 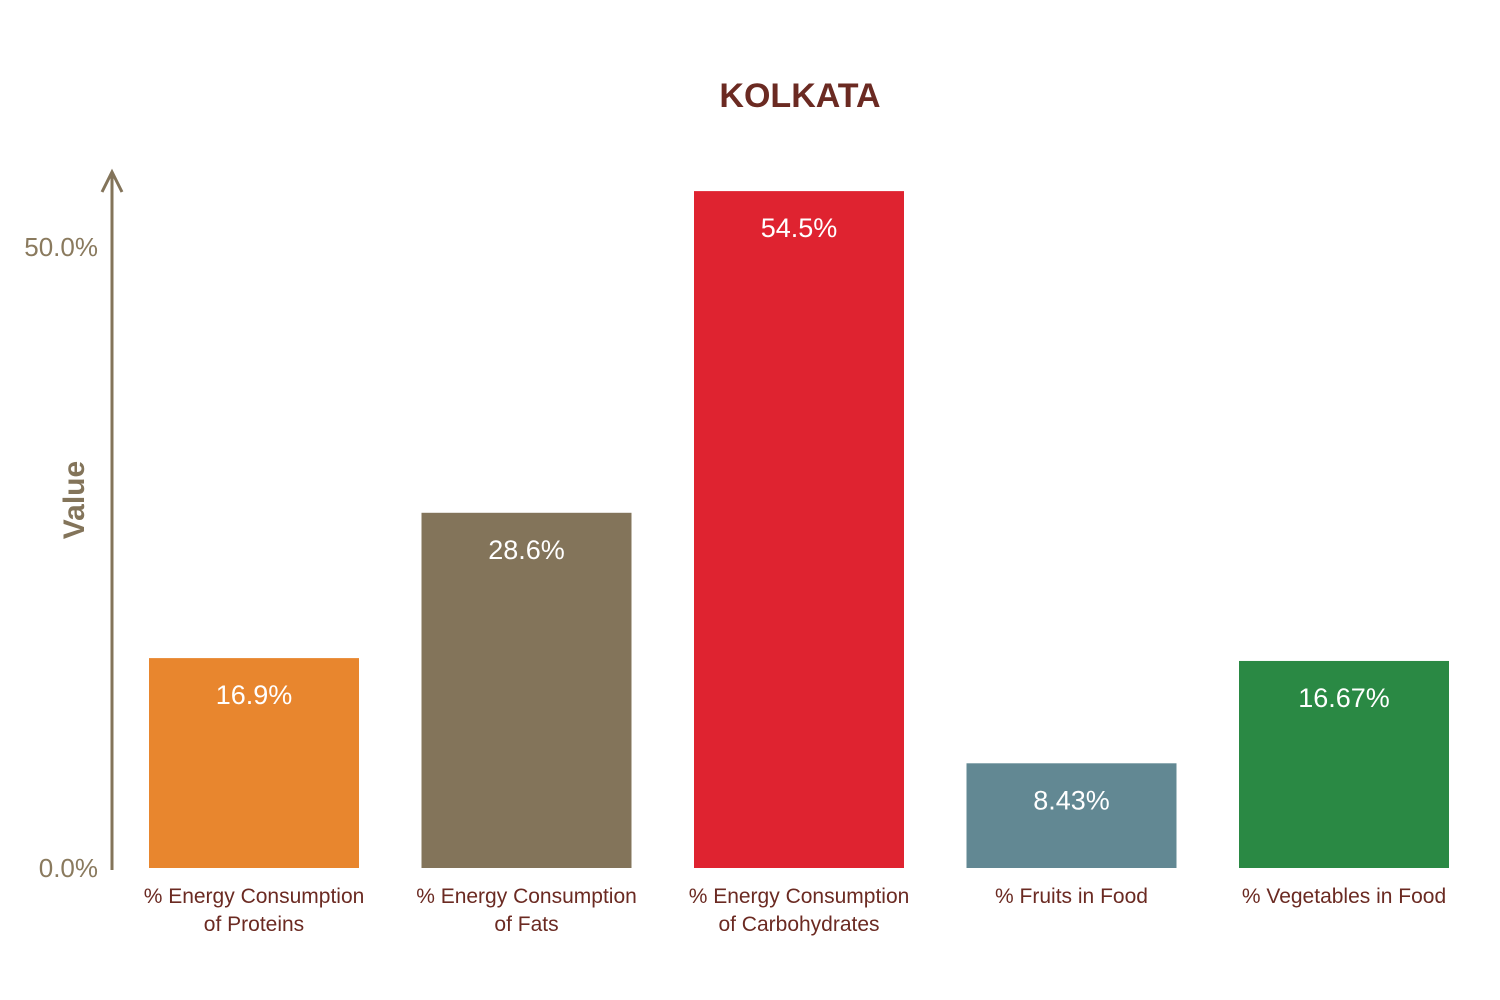 I want to click on category-label-line: of Fats, so click(x=526, y=924).